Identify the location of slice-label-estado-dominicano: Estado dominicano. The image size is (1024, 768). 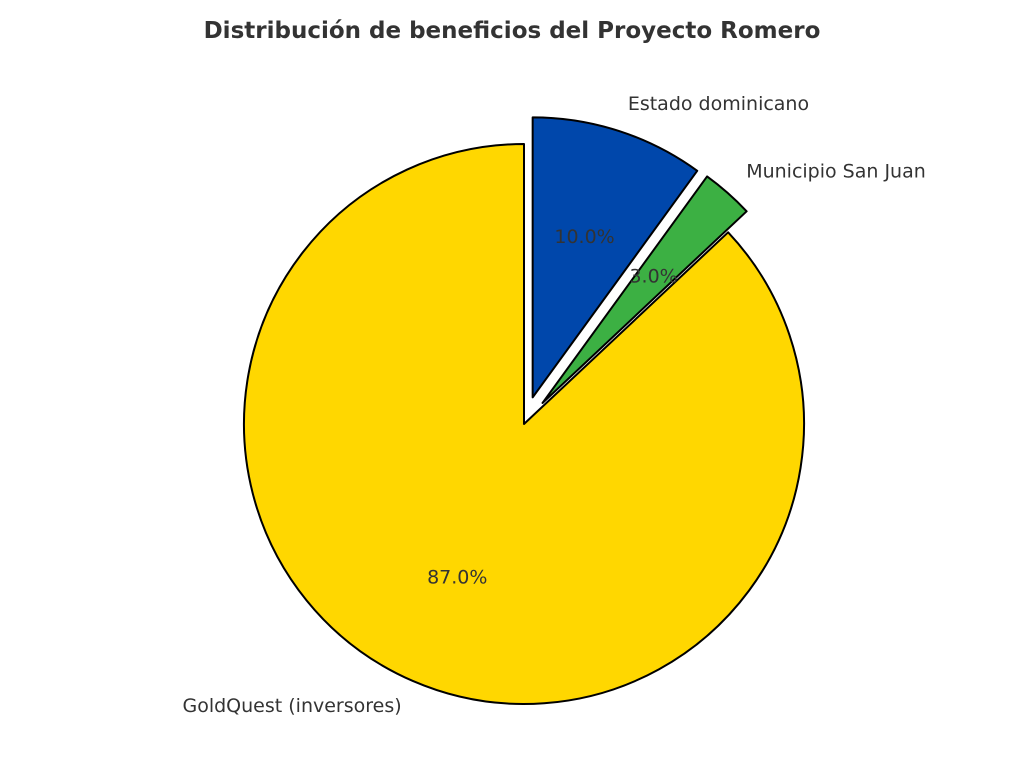
(718, 104).